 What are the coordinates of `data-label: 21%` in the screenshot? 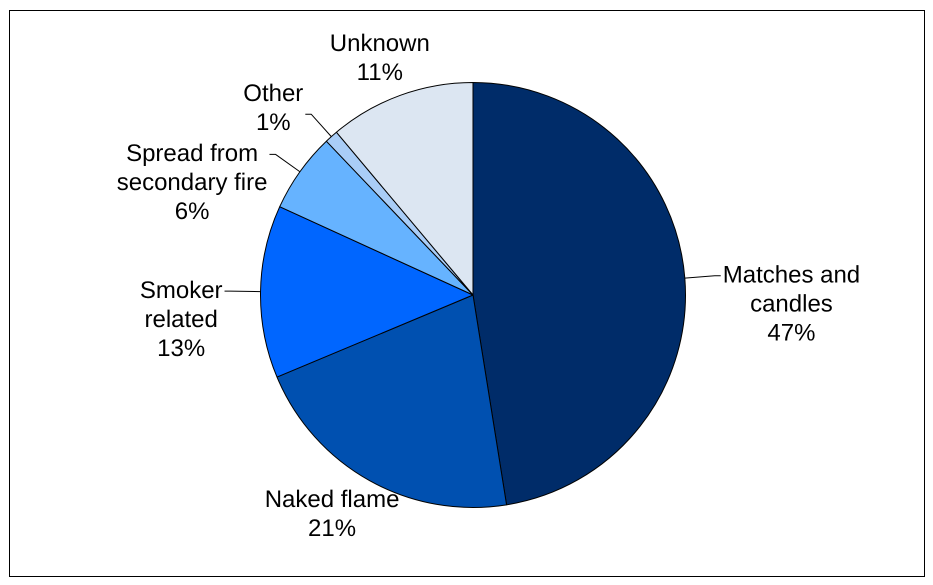 It's located at (332, 528).